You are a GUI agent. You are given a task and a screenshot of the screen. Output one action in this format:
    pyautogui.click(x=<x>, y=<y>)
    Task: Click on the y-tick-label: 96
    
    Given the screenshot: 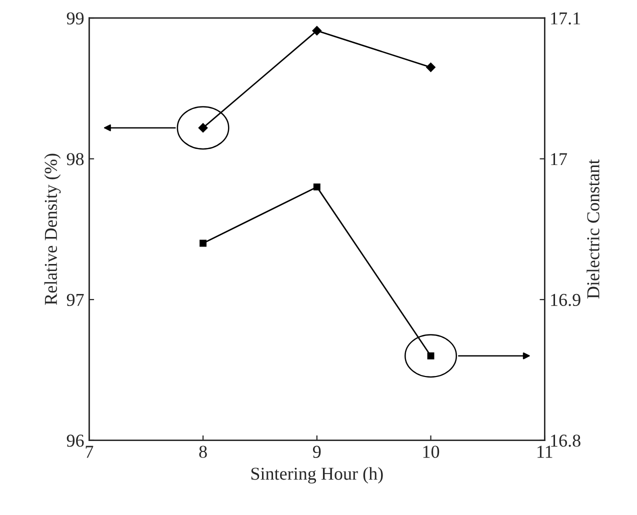 What is the action you would take?
    pyautogui.click(x=75, y=440)
    